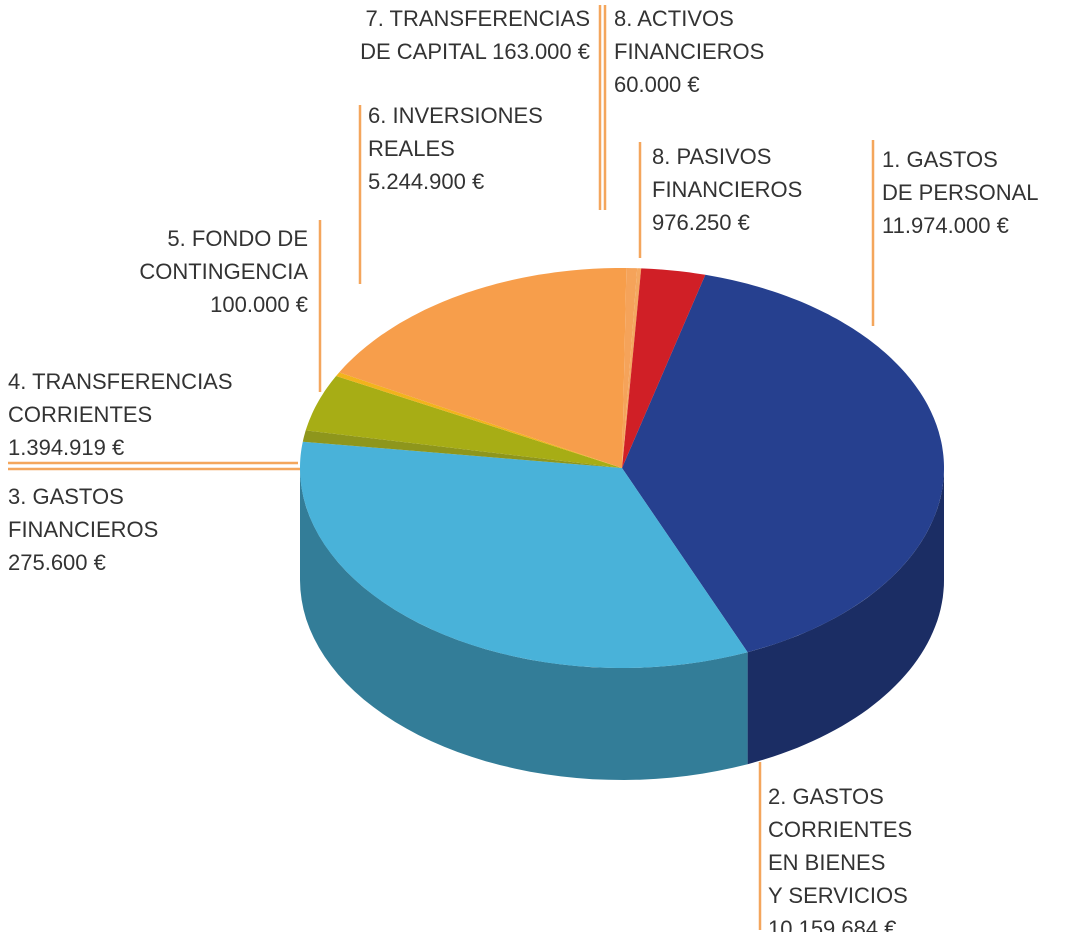 The image size is (1069, 932). I want to click on slice-label: 5. FONDO DE CONTINGENCIA 100.000 €, so click(158, 271).